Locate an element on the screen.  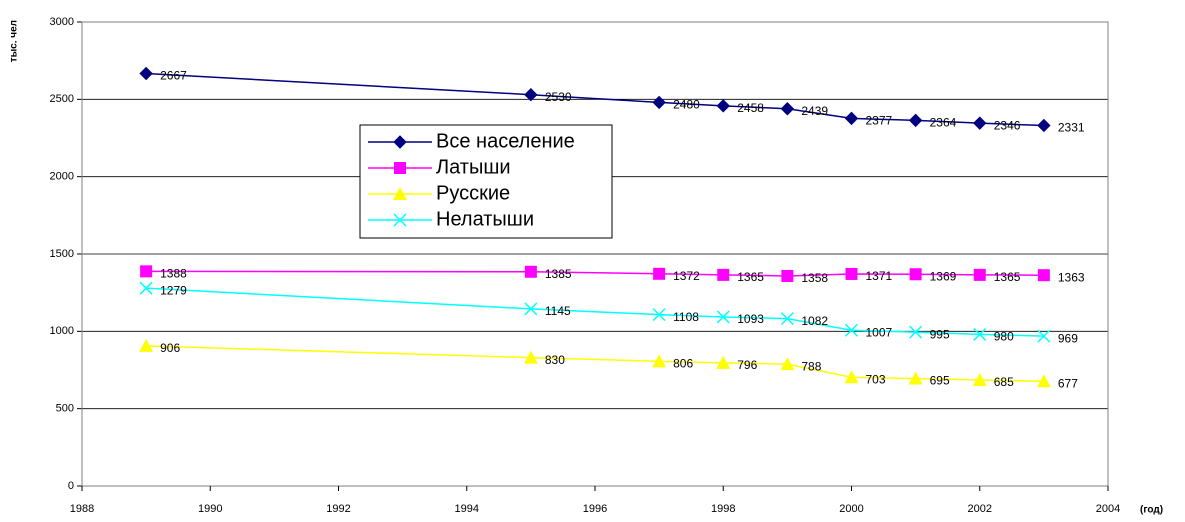
data-label: 1363 is located at coordinates (1071, 277).